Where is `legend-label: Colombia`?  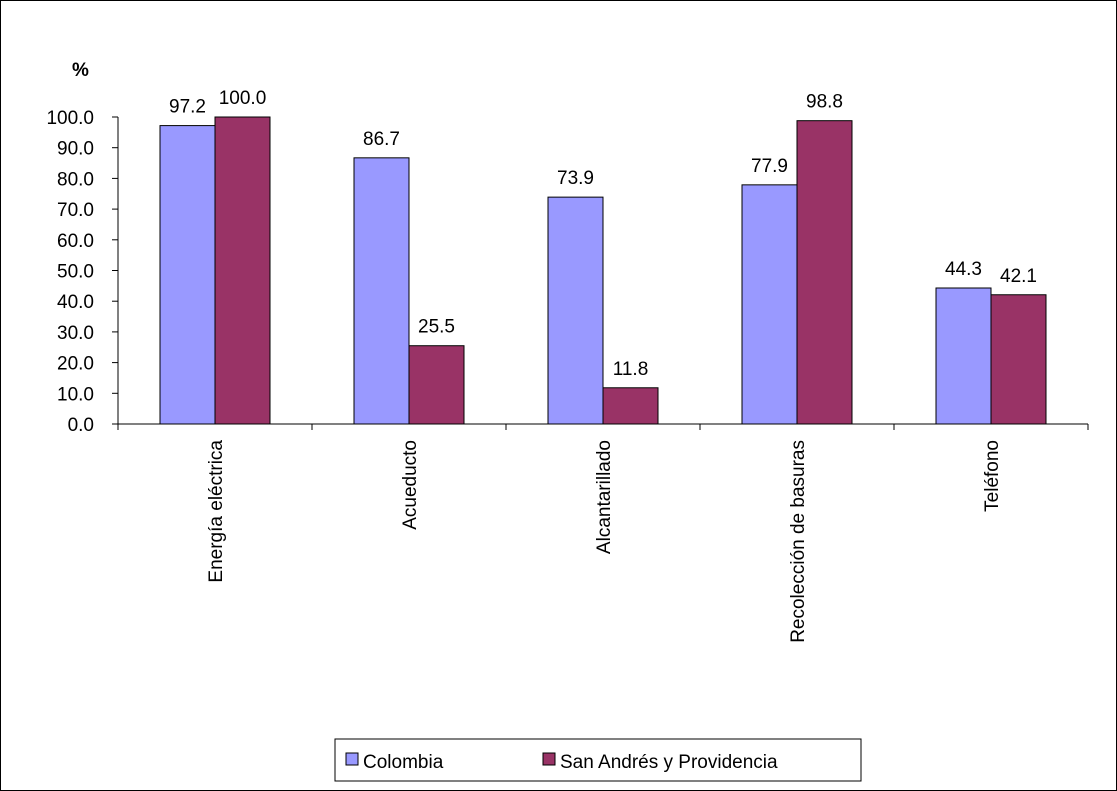
legend-label: Colombia is located at coordinates (403, 762).